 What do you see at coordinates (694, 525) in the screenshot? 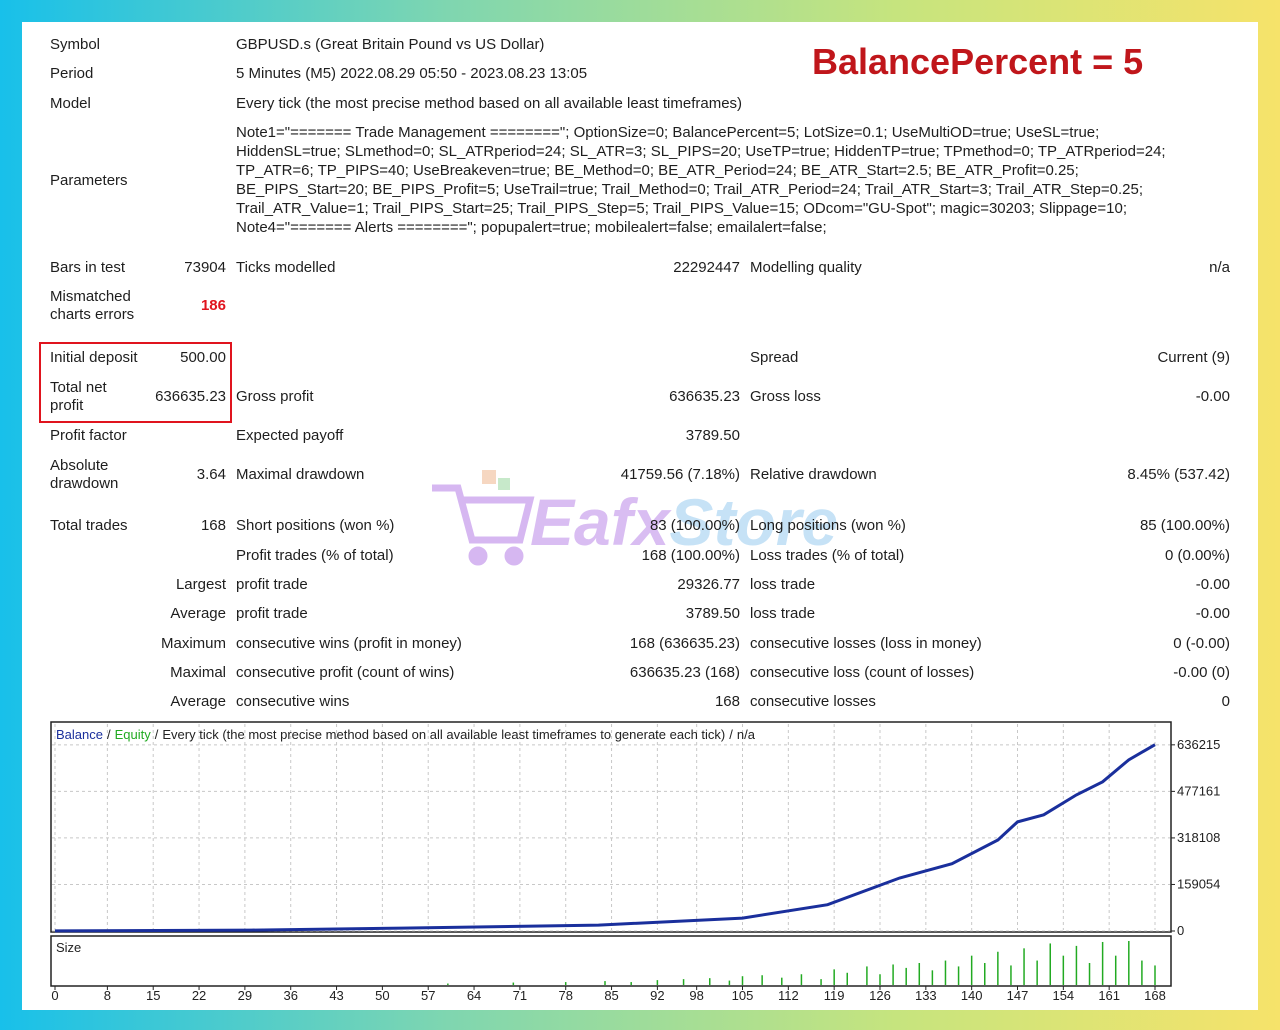
I see `stat-value: 83 (100.00%)` at bounding box center [694, 525].